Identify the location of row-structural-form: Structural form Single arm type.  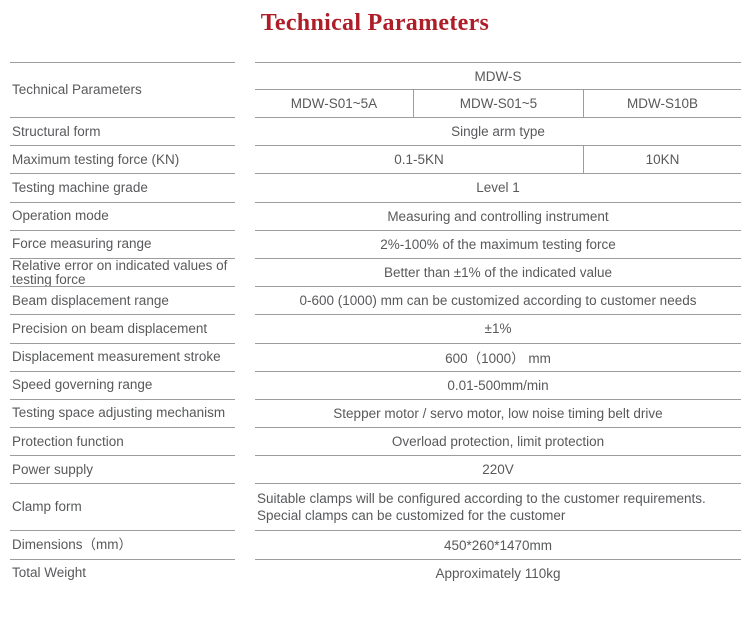
(375, 131).